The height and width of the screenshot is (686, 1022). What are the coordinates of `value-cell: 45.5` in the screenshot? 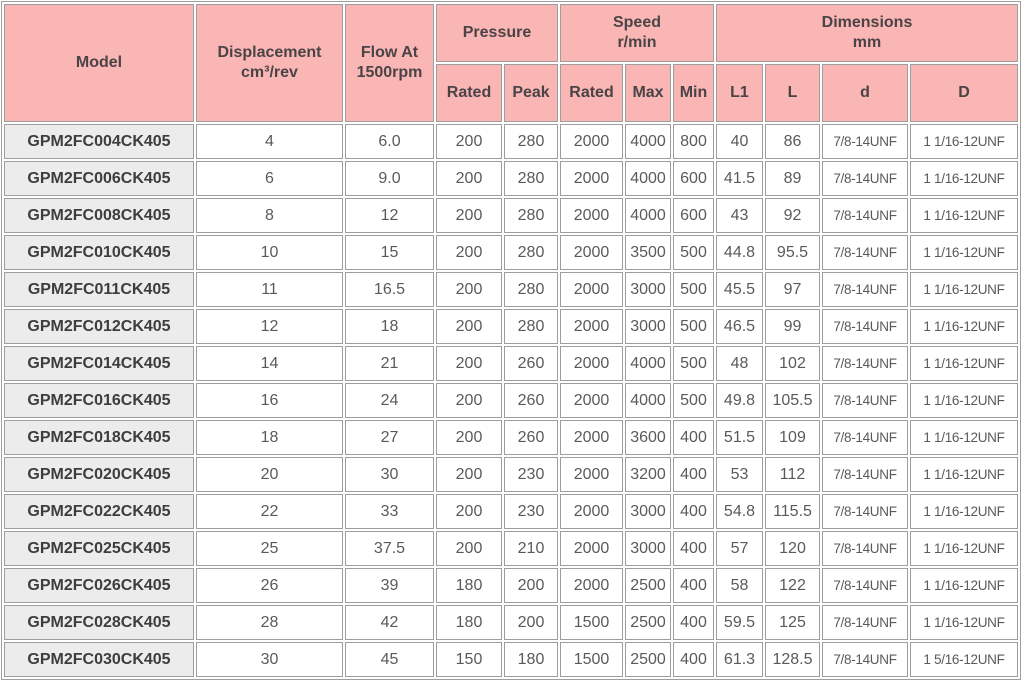 It's located at (739, 289).